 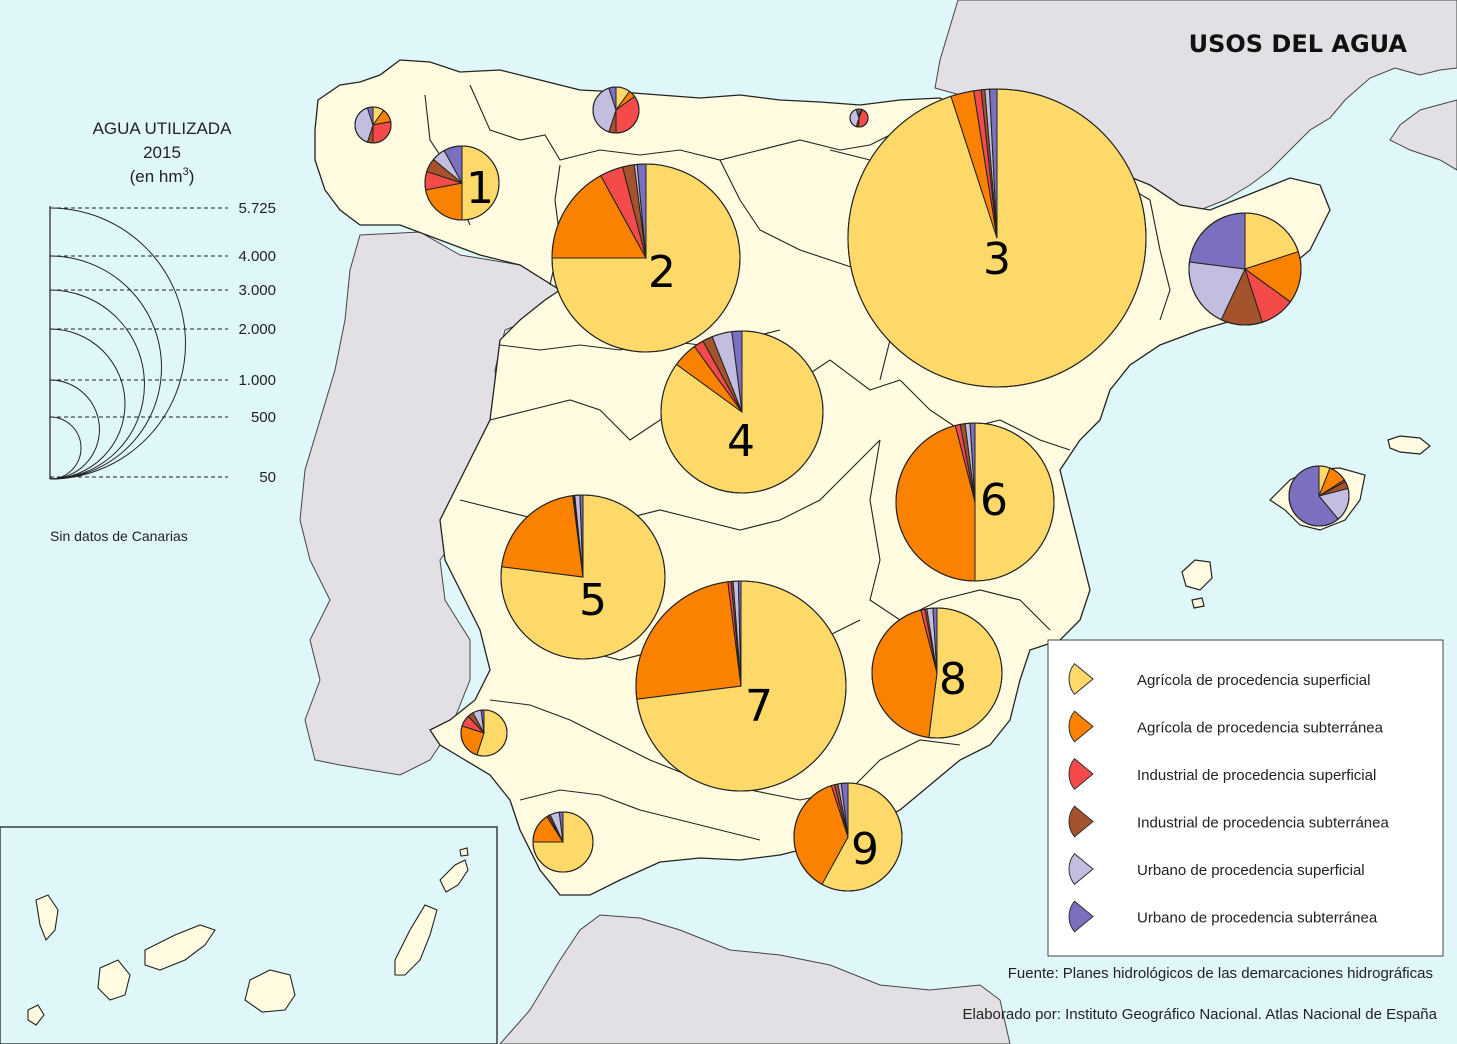 I want to click on scale-title-line1: AGUA UTILIZADA, so click(x=163, y=128).